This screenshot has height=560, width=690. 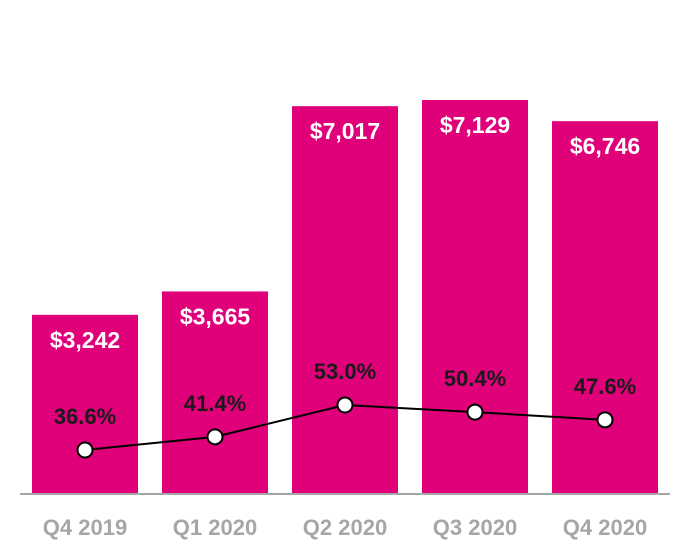 I want to click on x-tick-label-0: Q4 2019, so click(x=85, y=527).